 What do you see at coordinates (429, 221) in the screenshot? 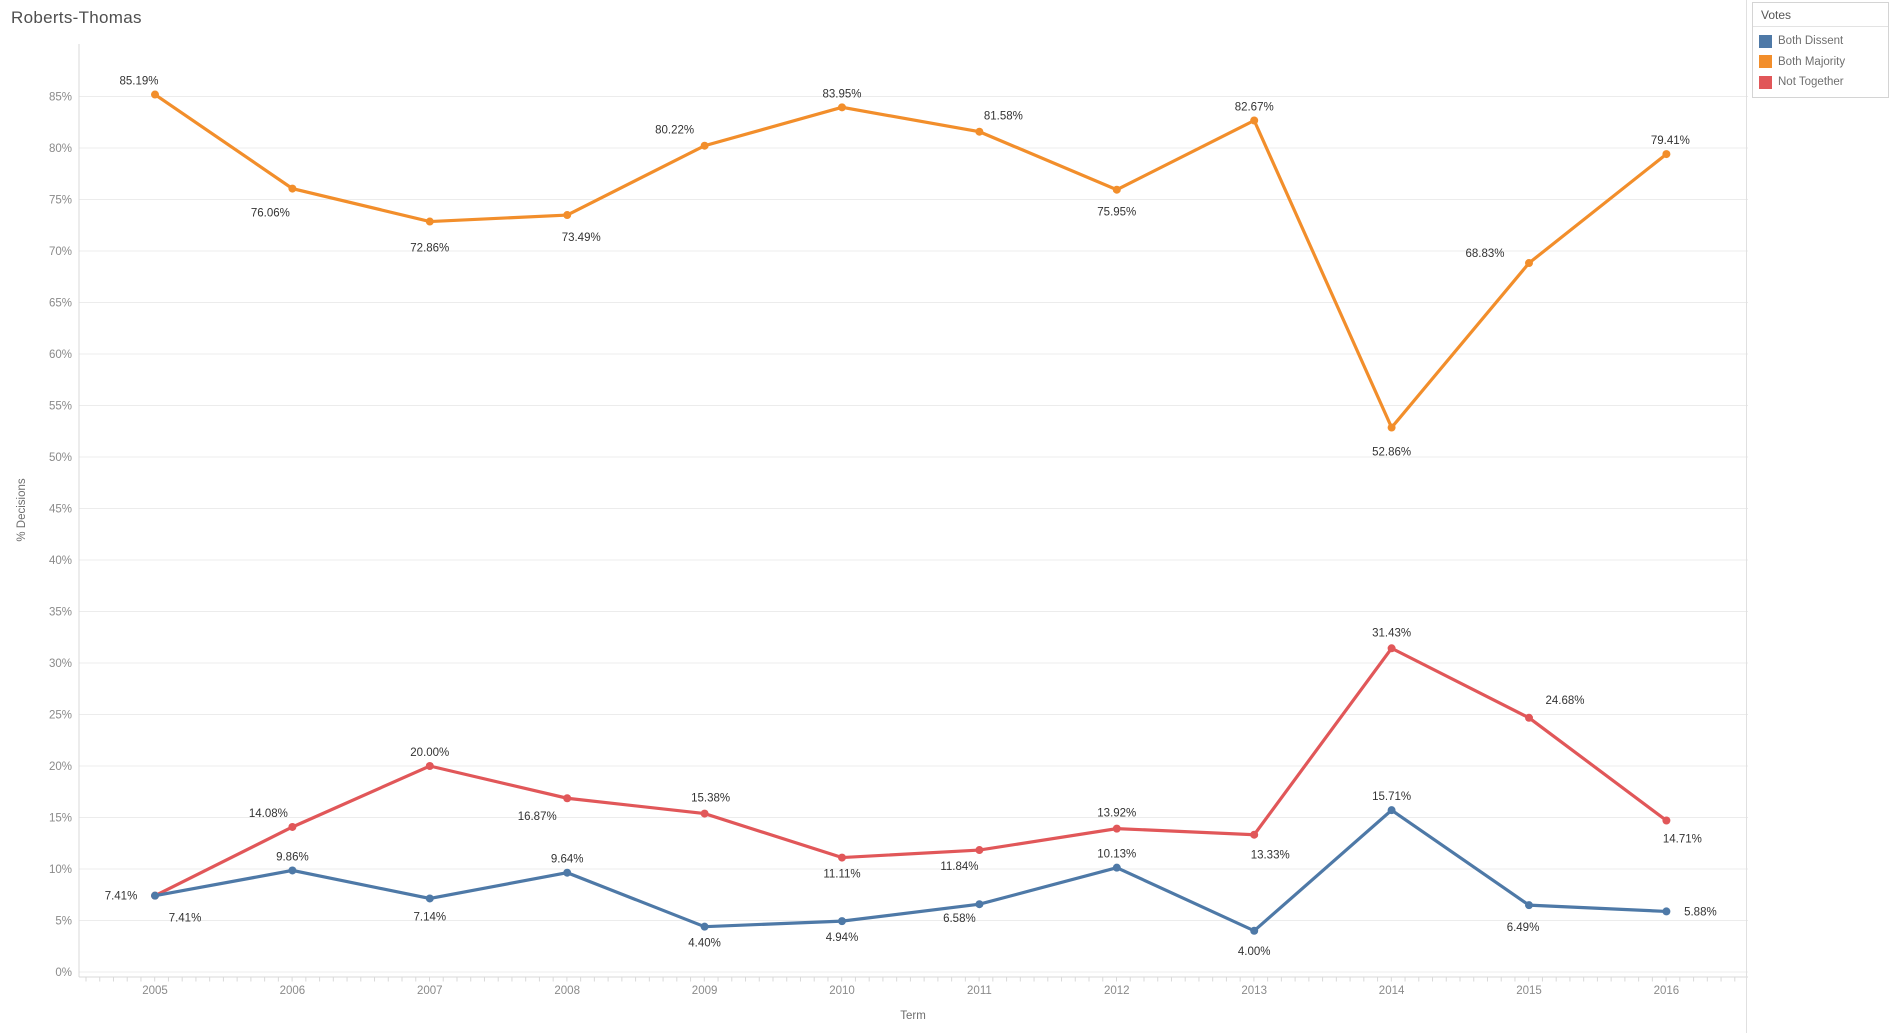
I see `data-point-both-majority-2007` at bounding box center [429, 221].